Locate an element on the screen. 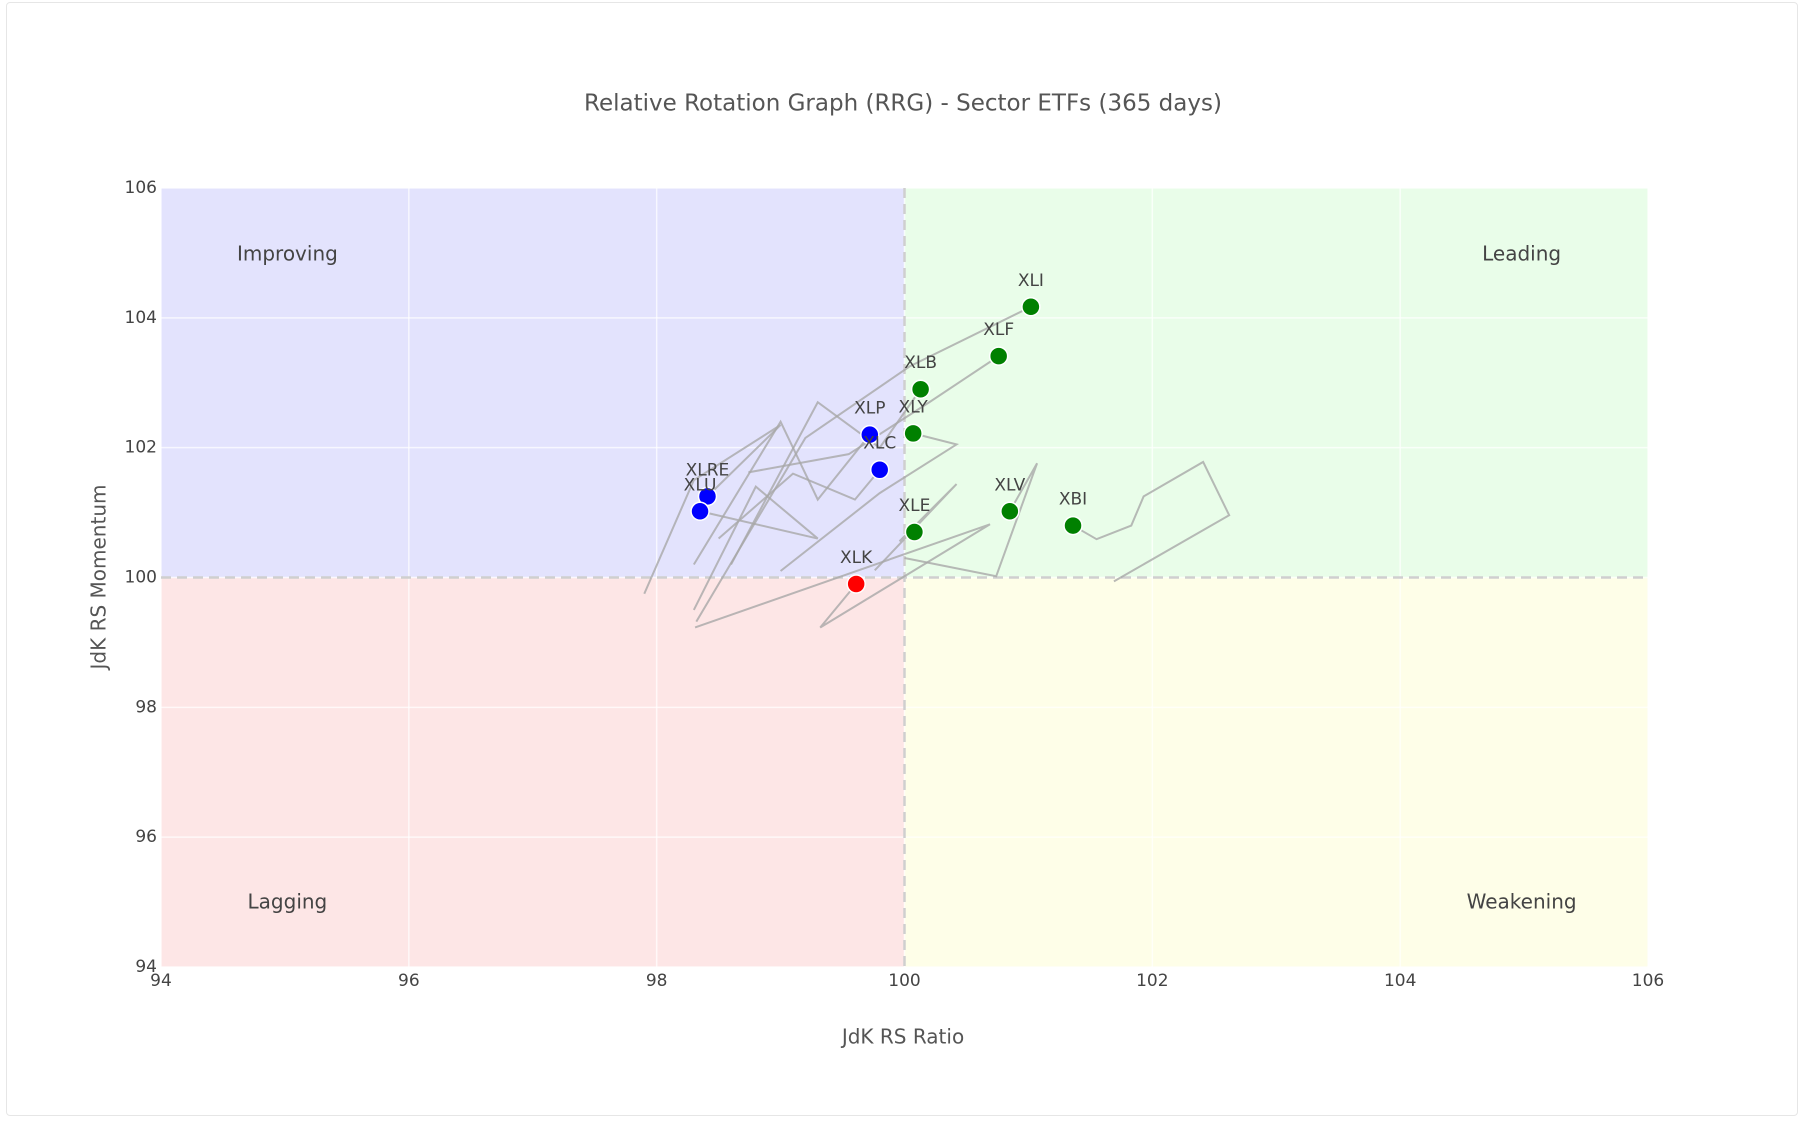 This screenshot has height=1124, width=1806. quadrant-label: Weakening is located at coordinates (1522, 902).